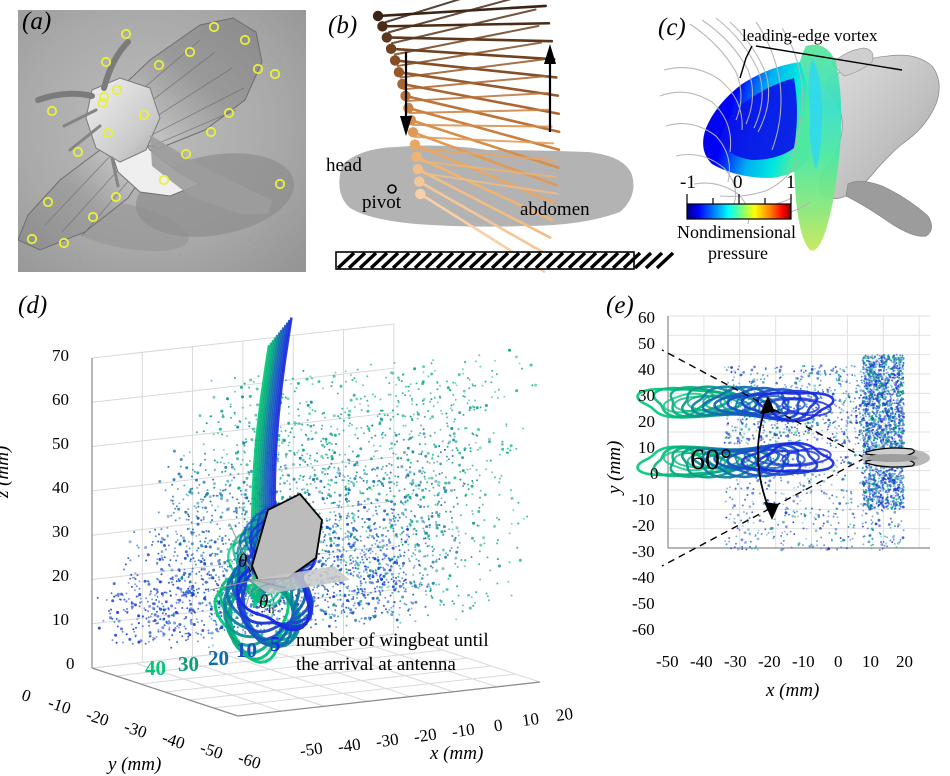  What do you see at coordinates (739, 207) in the screenshot?
I see `pressure-colorbar` at bounding box center [739, 207].